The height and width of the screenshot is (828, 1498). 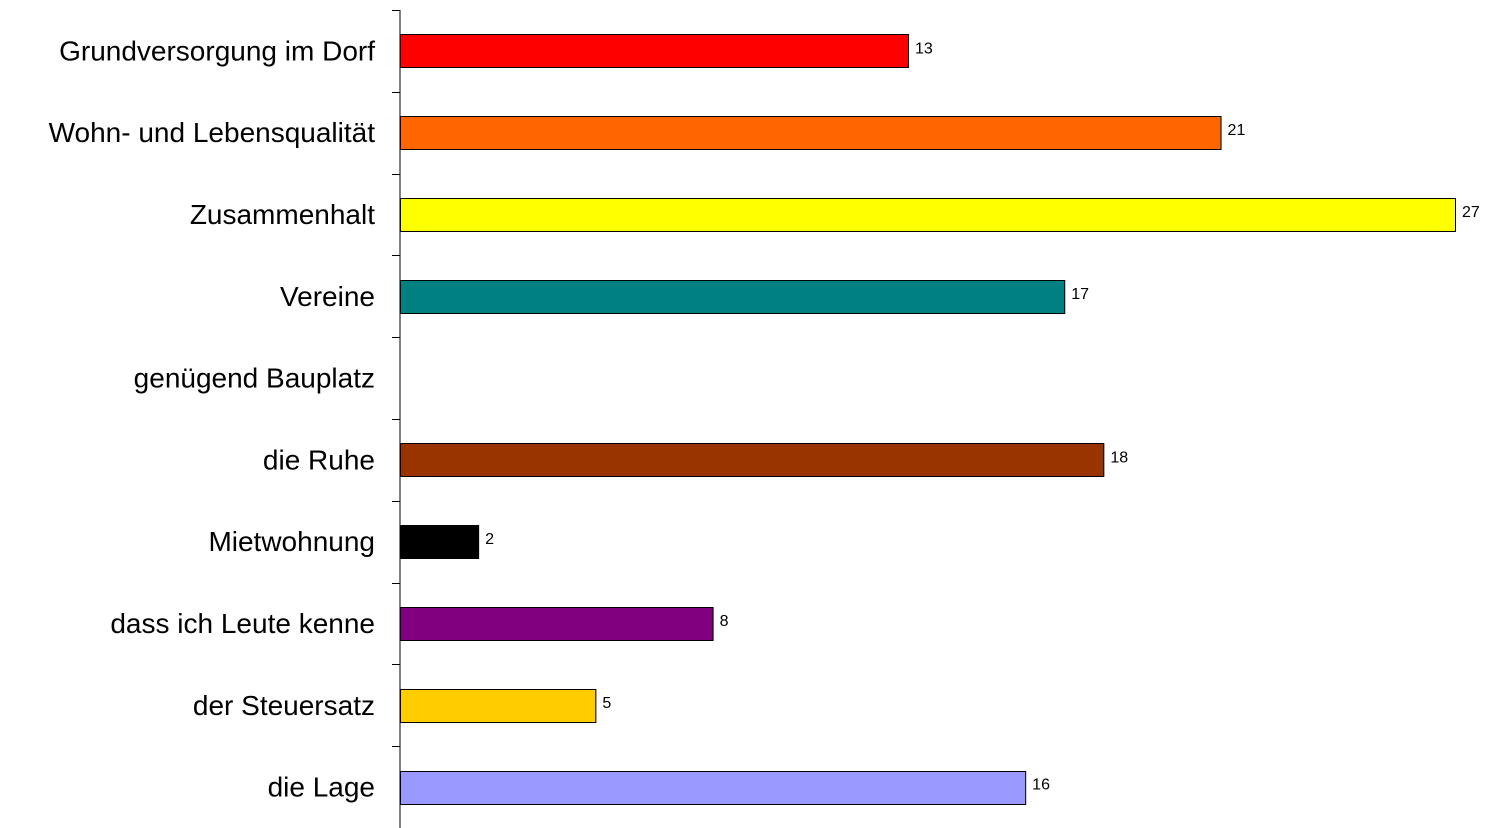 What do you see at coordinates (242, 623) in the screenshot?
I see `category-label: dass ich Leute kenne` at bounding box center [242, 623].